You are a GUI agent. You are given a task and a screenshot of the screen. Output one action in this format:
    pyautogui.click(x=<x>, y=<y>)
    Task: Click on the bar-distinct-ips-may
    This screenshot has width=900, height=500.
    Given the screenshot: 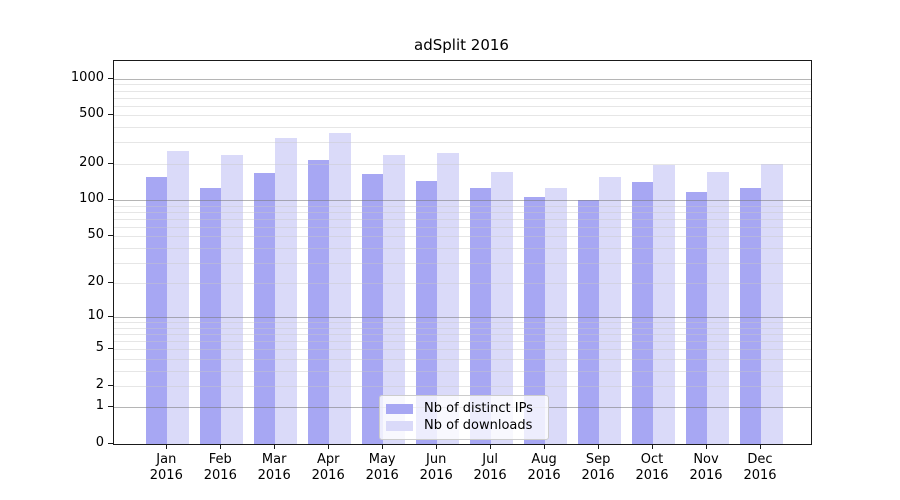 What is the action you would take?
    pyautogui.click(x=372, y=308)
    